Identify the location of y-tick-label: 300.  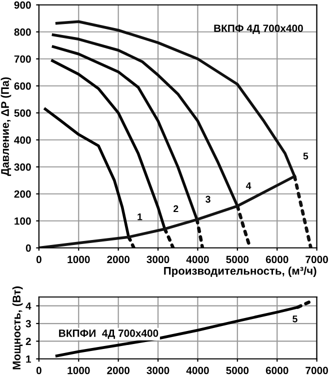
(22, 167).